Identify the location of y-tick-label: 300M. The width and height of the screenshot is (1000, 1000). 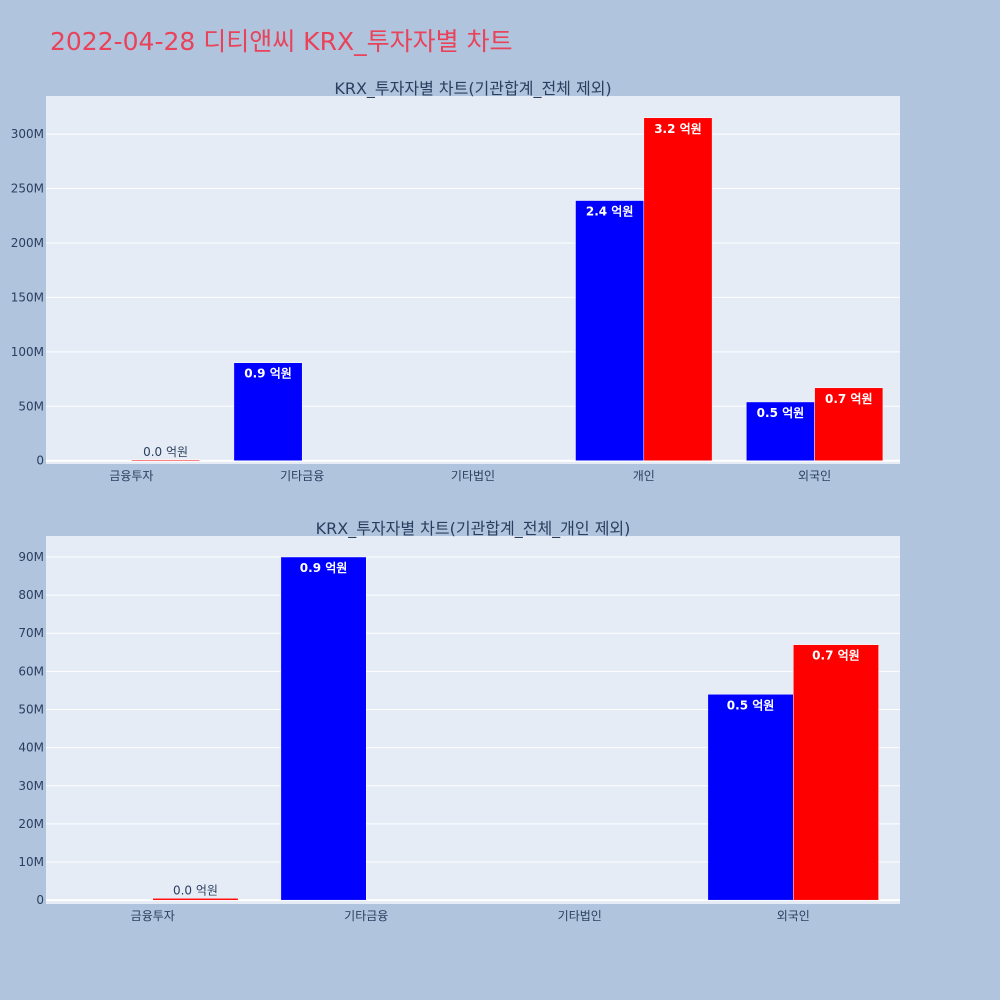
(27, 134).